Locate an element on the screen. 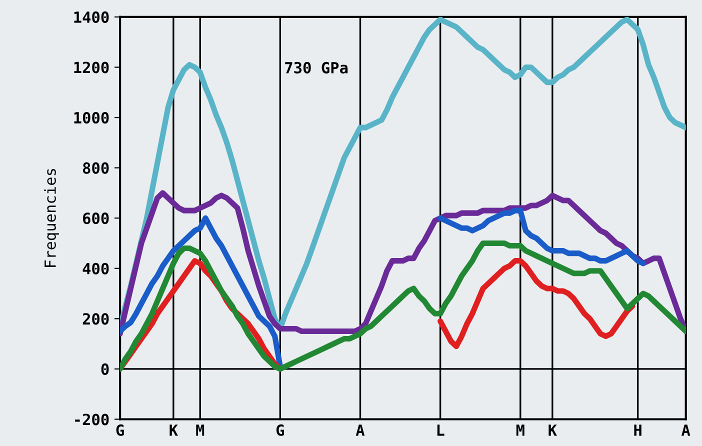 The height and width of the screenshot is (446, 702). x-tick-label: H is located at coordinates (638, 430).